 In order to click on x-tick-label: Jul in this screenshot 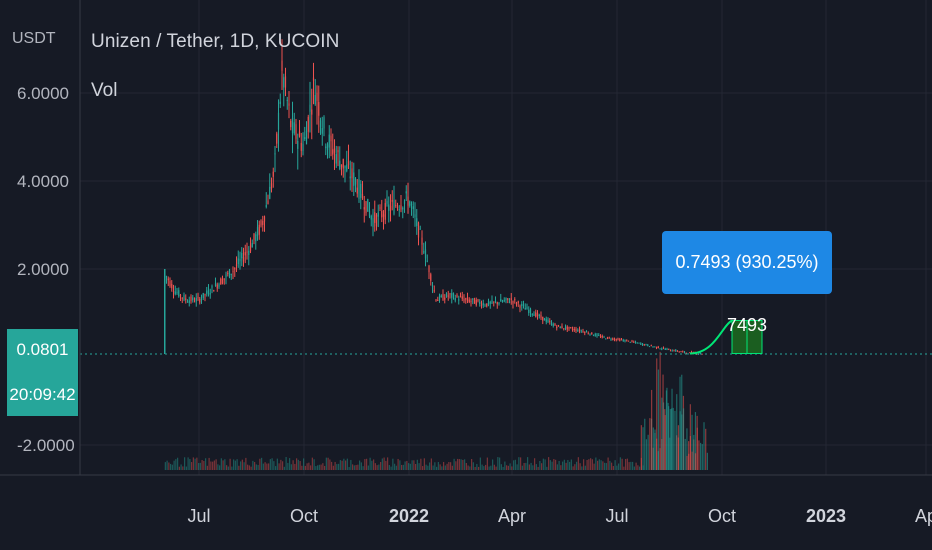, I will do `click(616, 516)`.